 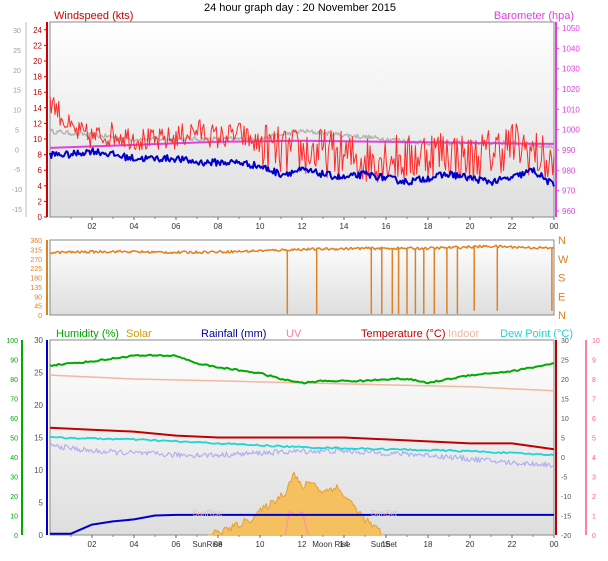 I want to click on p3-xtick-16: 16, so click(x=386, y=544).